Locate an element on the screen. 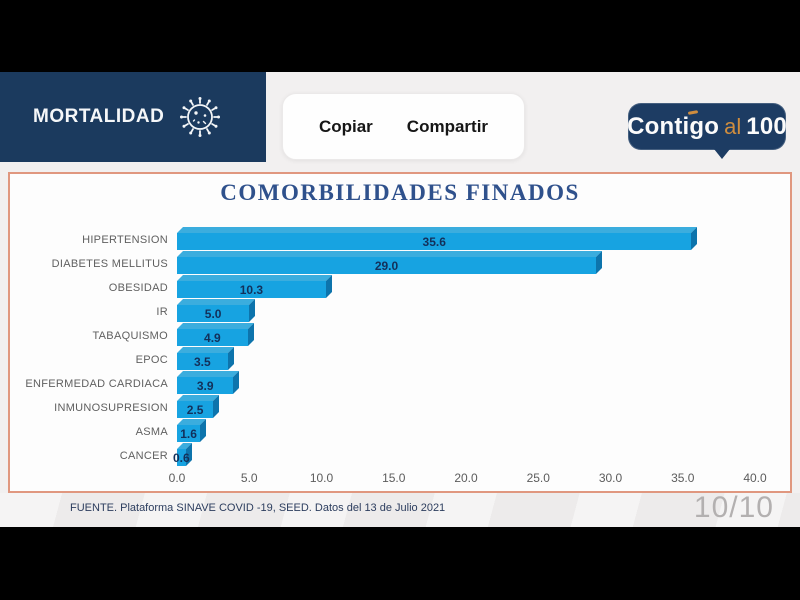  bar-row: IR 5.0 is located at coordinates (400, 311).